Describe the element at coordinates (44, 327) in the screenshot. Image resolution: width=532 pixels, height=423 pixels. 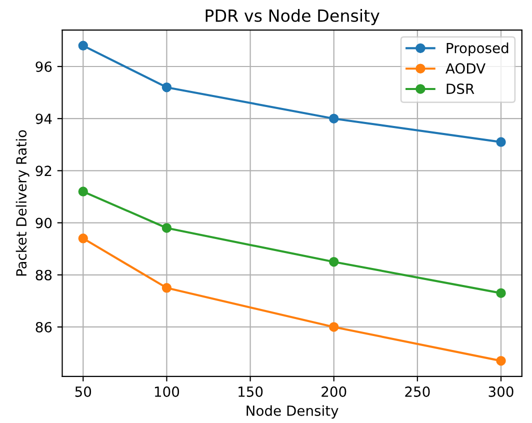
I see `y-tick-label: 86` at that location.